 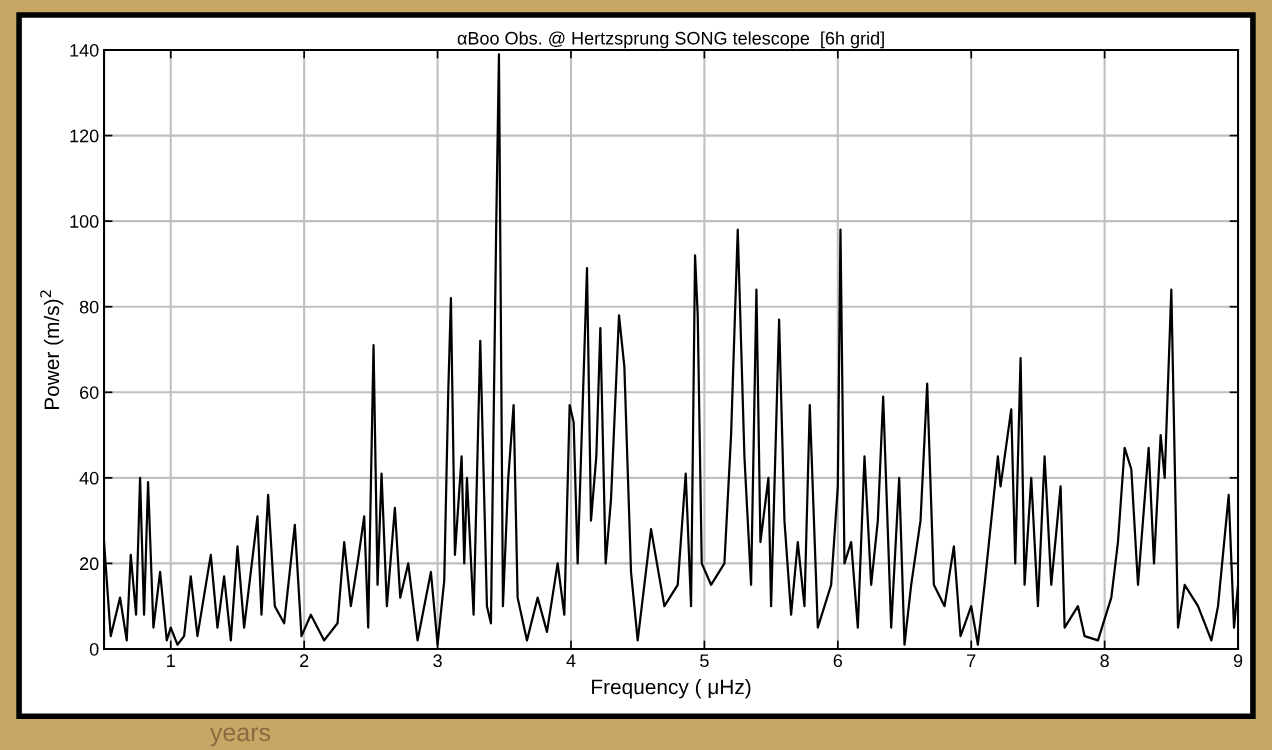 I want to click on y-tick-label: 140, so click(x=84, y=50).